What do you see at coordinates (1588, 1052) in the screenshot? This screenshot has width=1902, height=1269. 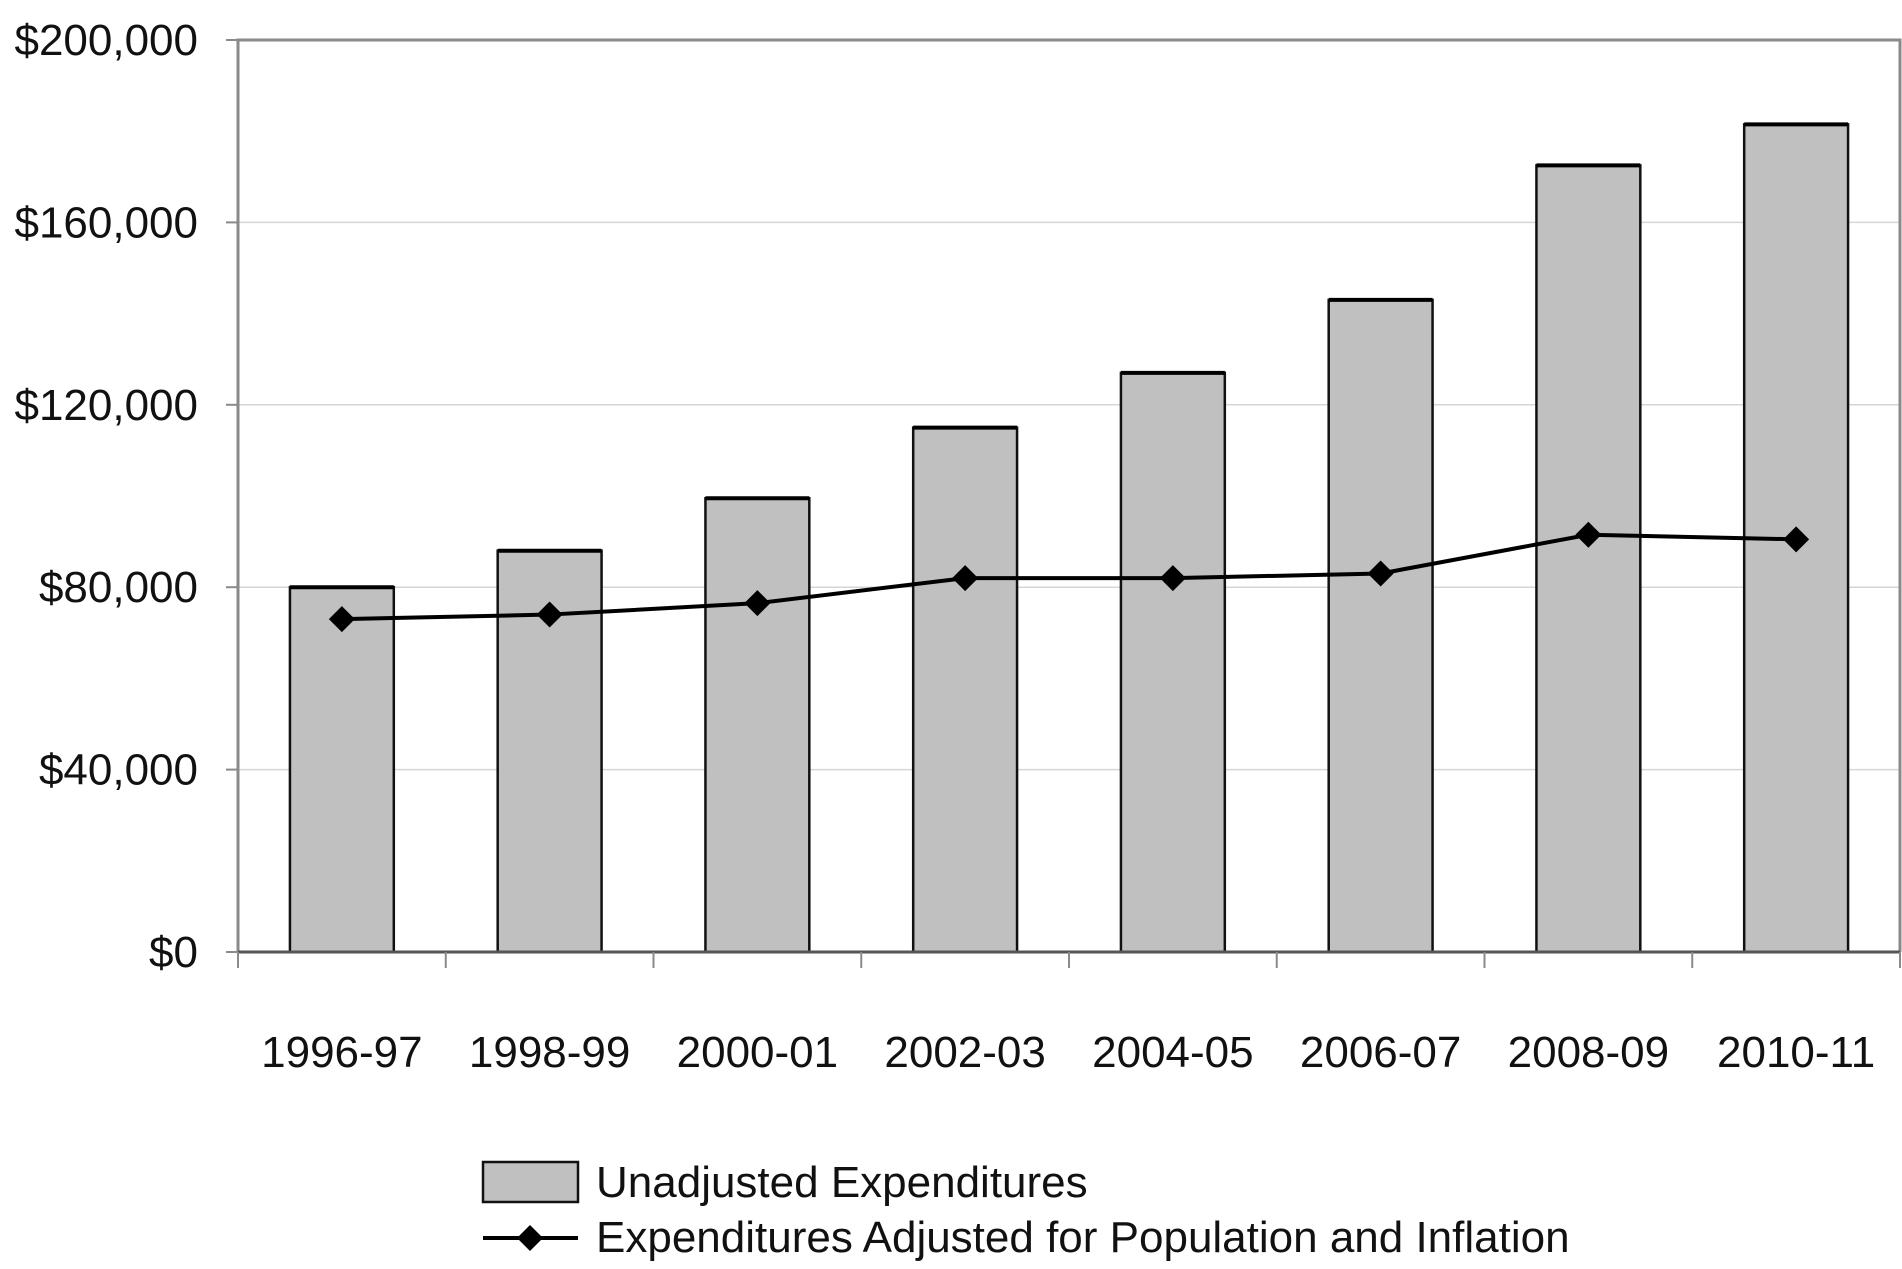 I see `x-tick-label: 2008-09` at bounding box center [1588, 1052].